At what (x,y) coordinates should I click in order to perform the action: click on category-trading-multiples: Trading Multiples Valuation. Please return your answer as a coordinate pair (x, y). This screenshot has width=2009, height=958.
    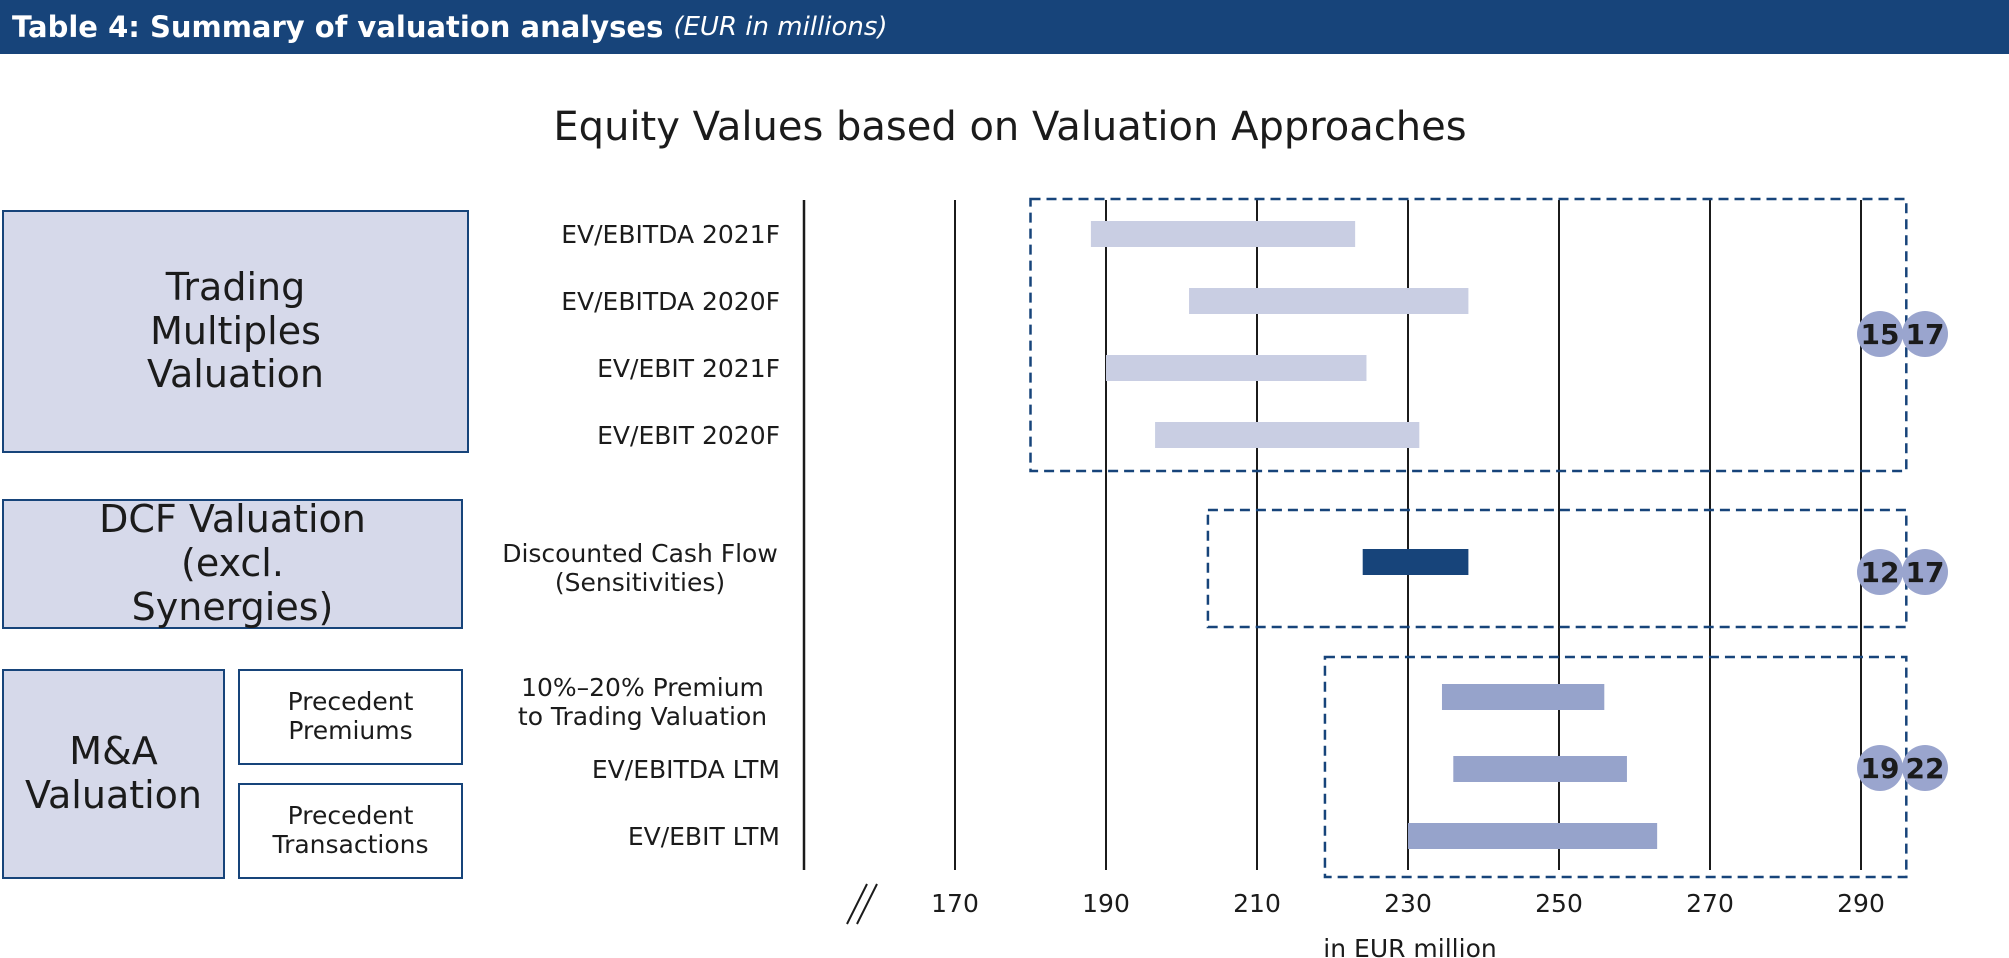
    Looking at the image, I should click on (235, 331).